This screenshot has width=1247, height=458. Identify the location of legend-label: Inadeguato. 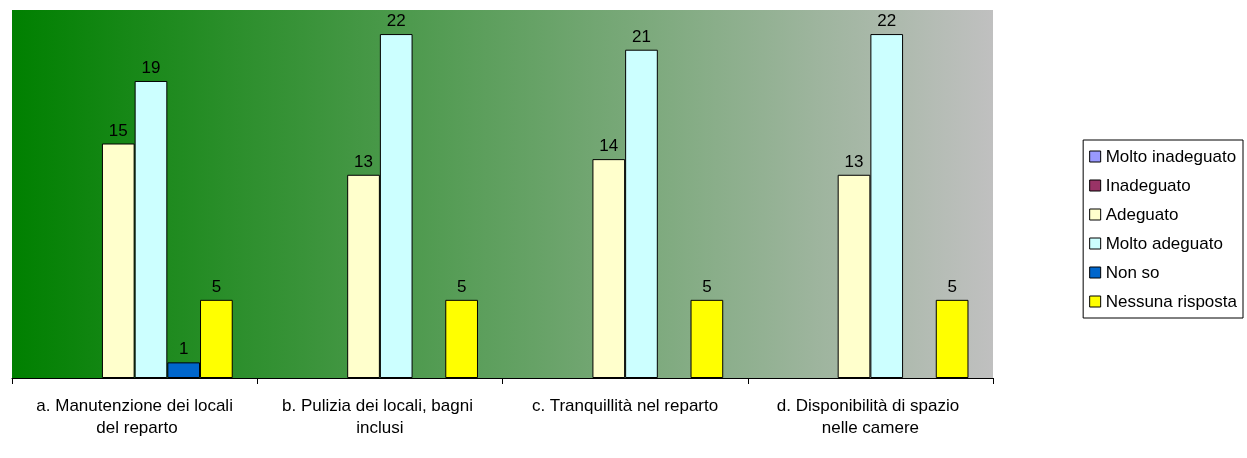
(1148, 185).